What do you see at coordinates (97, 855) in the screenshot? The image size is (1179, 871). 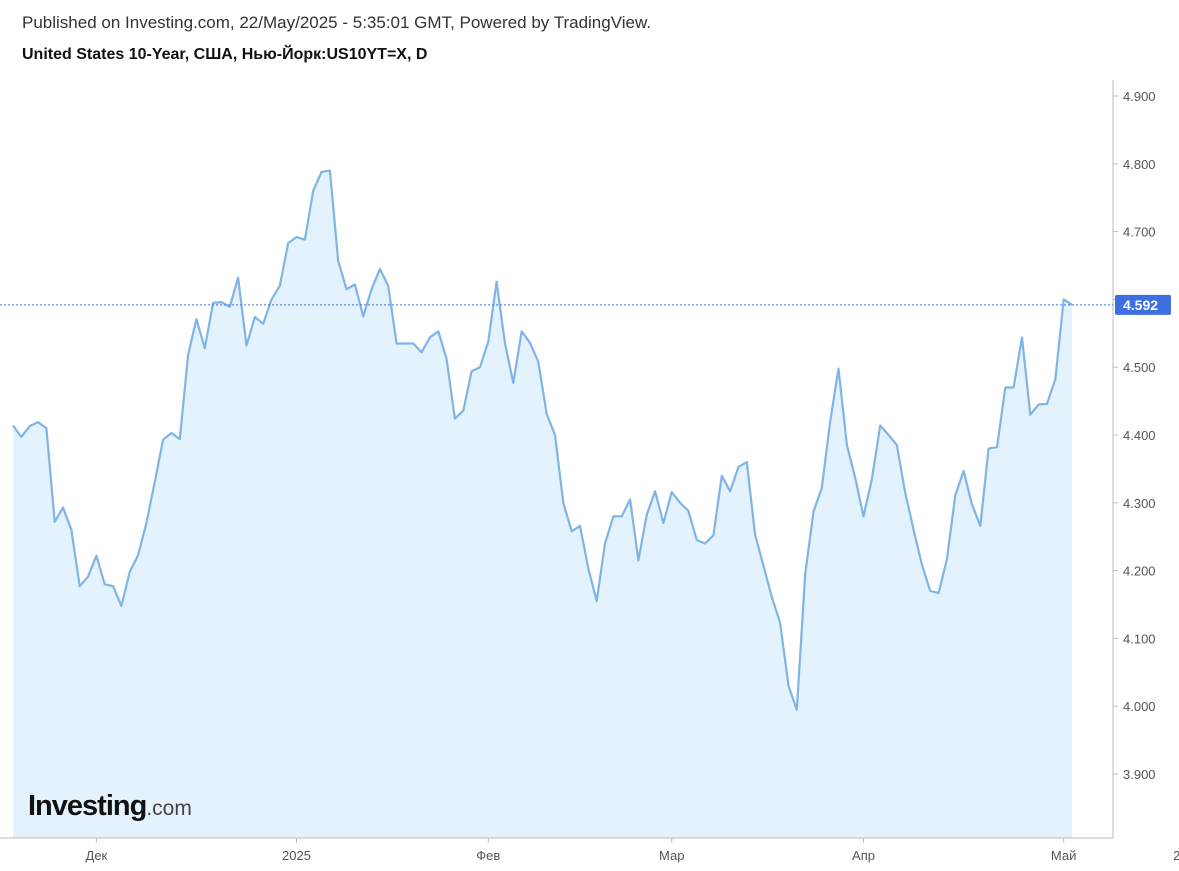 I see `x-tick-label: Дек` at bounding box center [97, 855].